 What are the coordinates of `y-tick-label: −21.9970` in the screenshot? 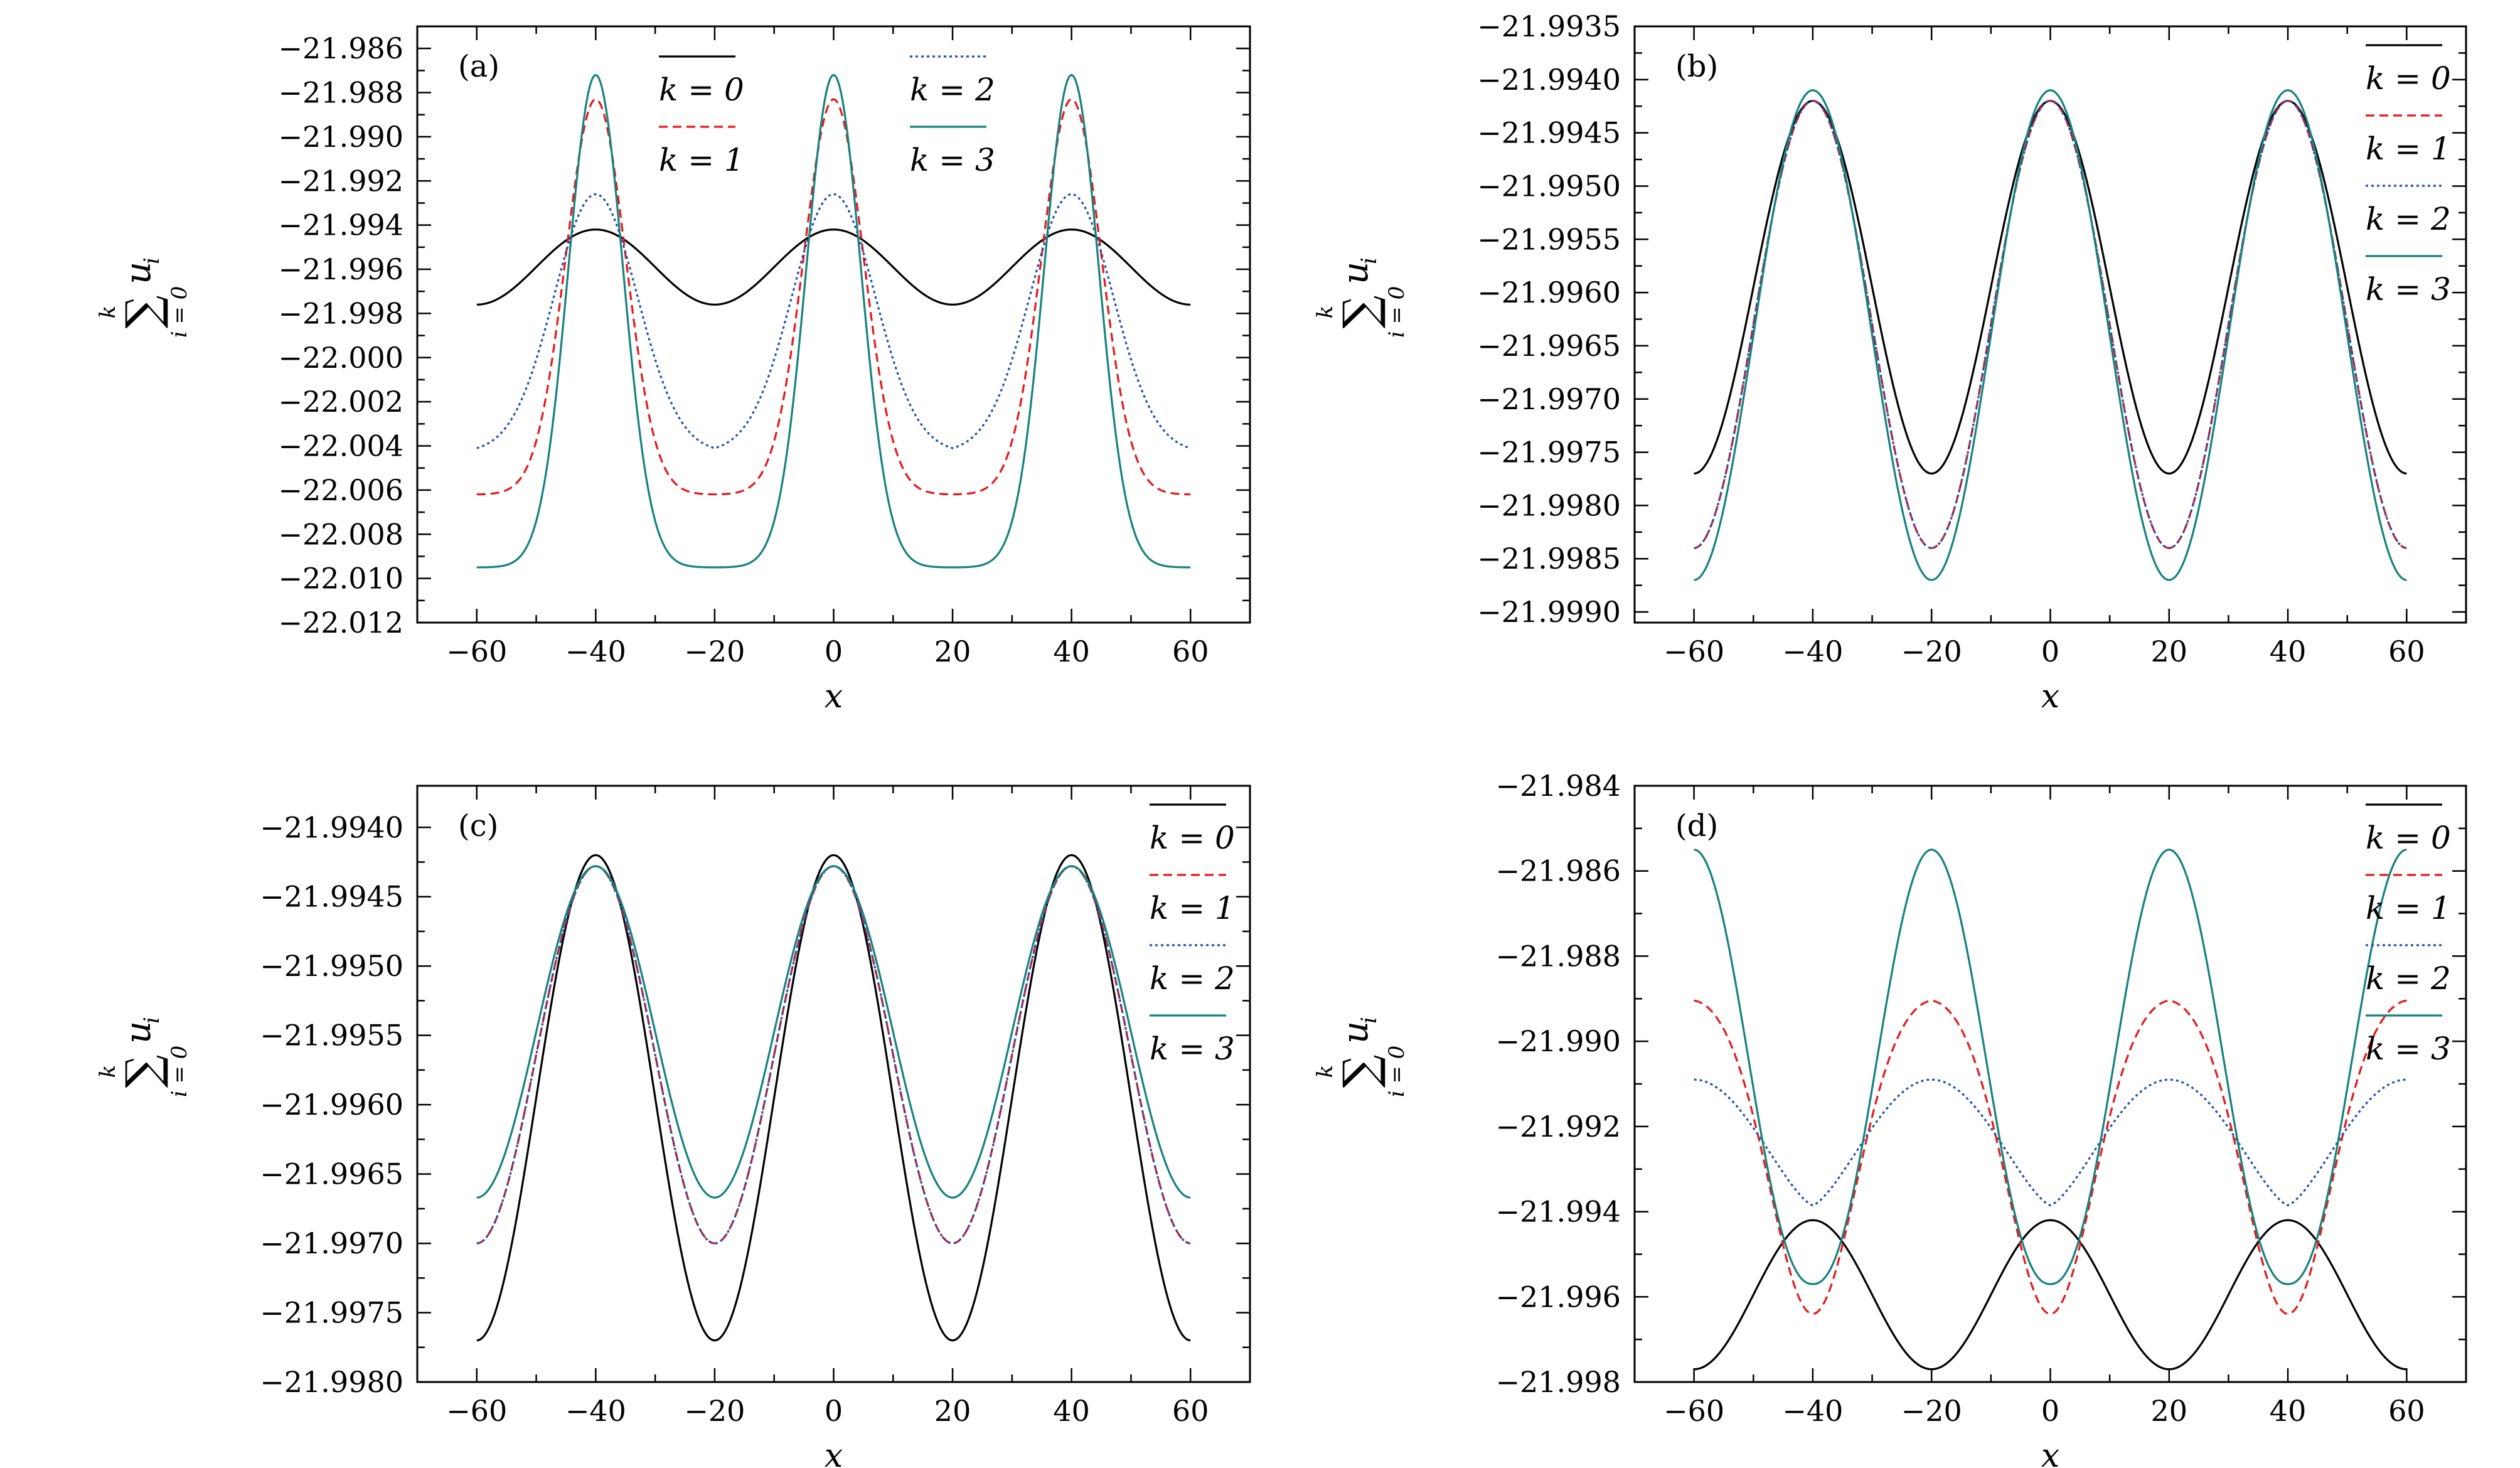 It's located at (1549, 399).